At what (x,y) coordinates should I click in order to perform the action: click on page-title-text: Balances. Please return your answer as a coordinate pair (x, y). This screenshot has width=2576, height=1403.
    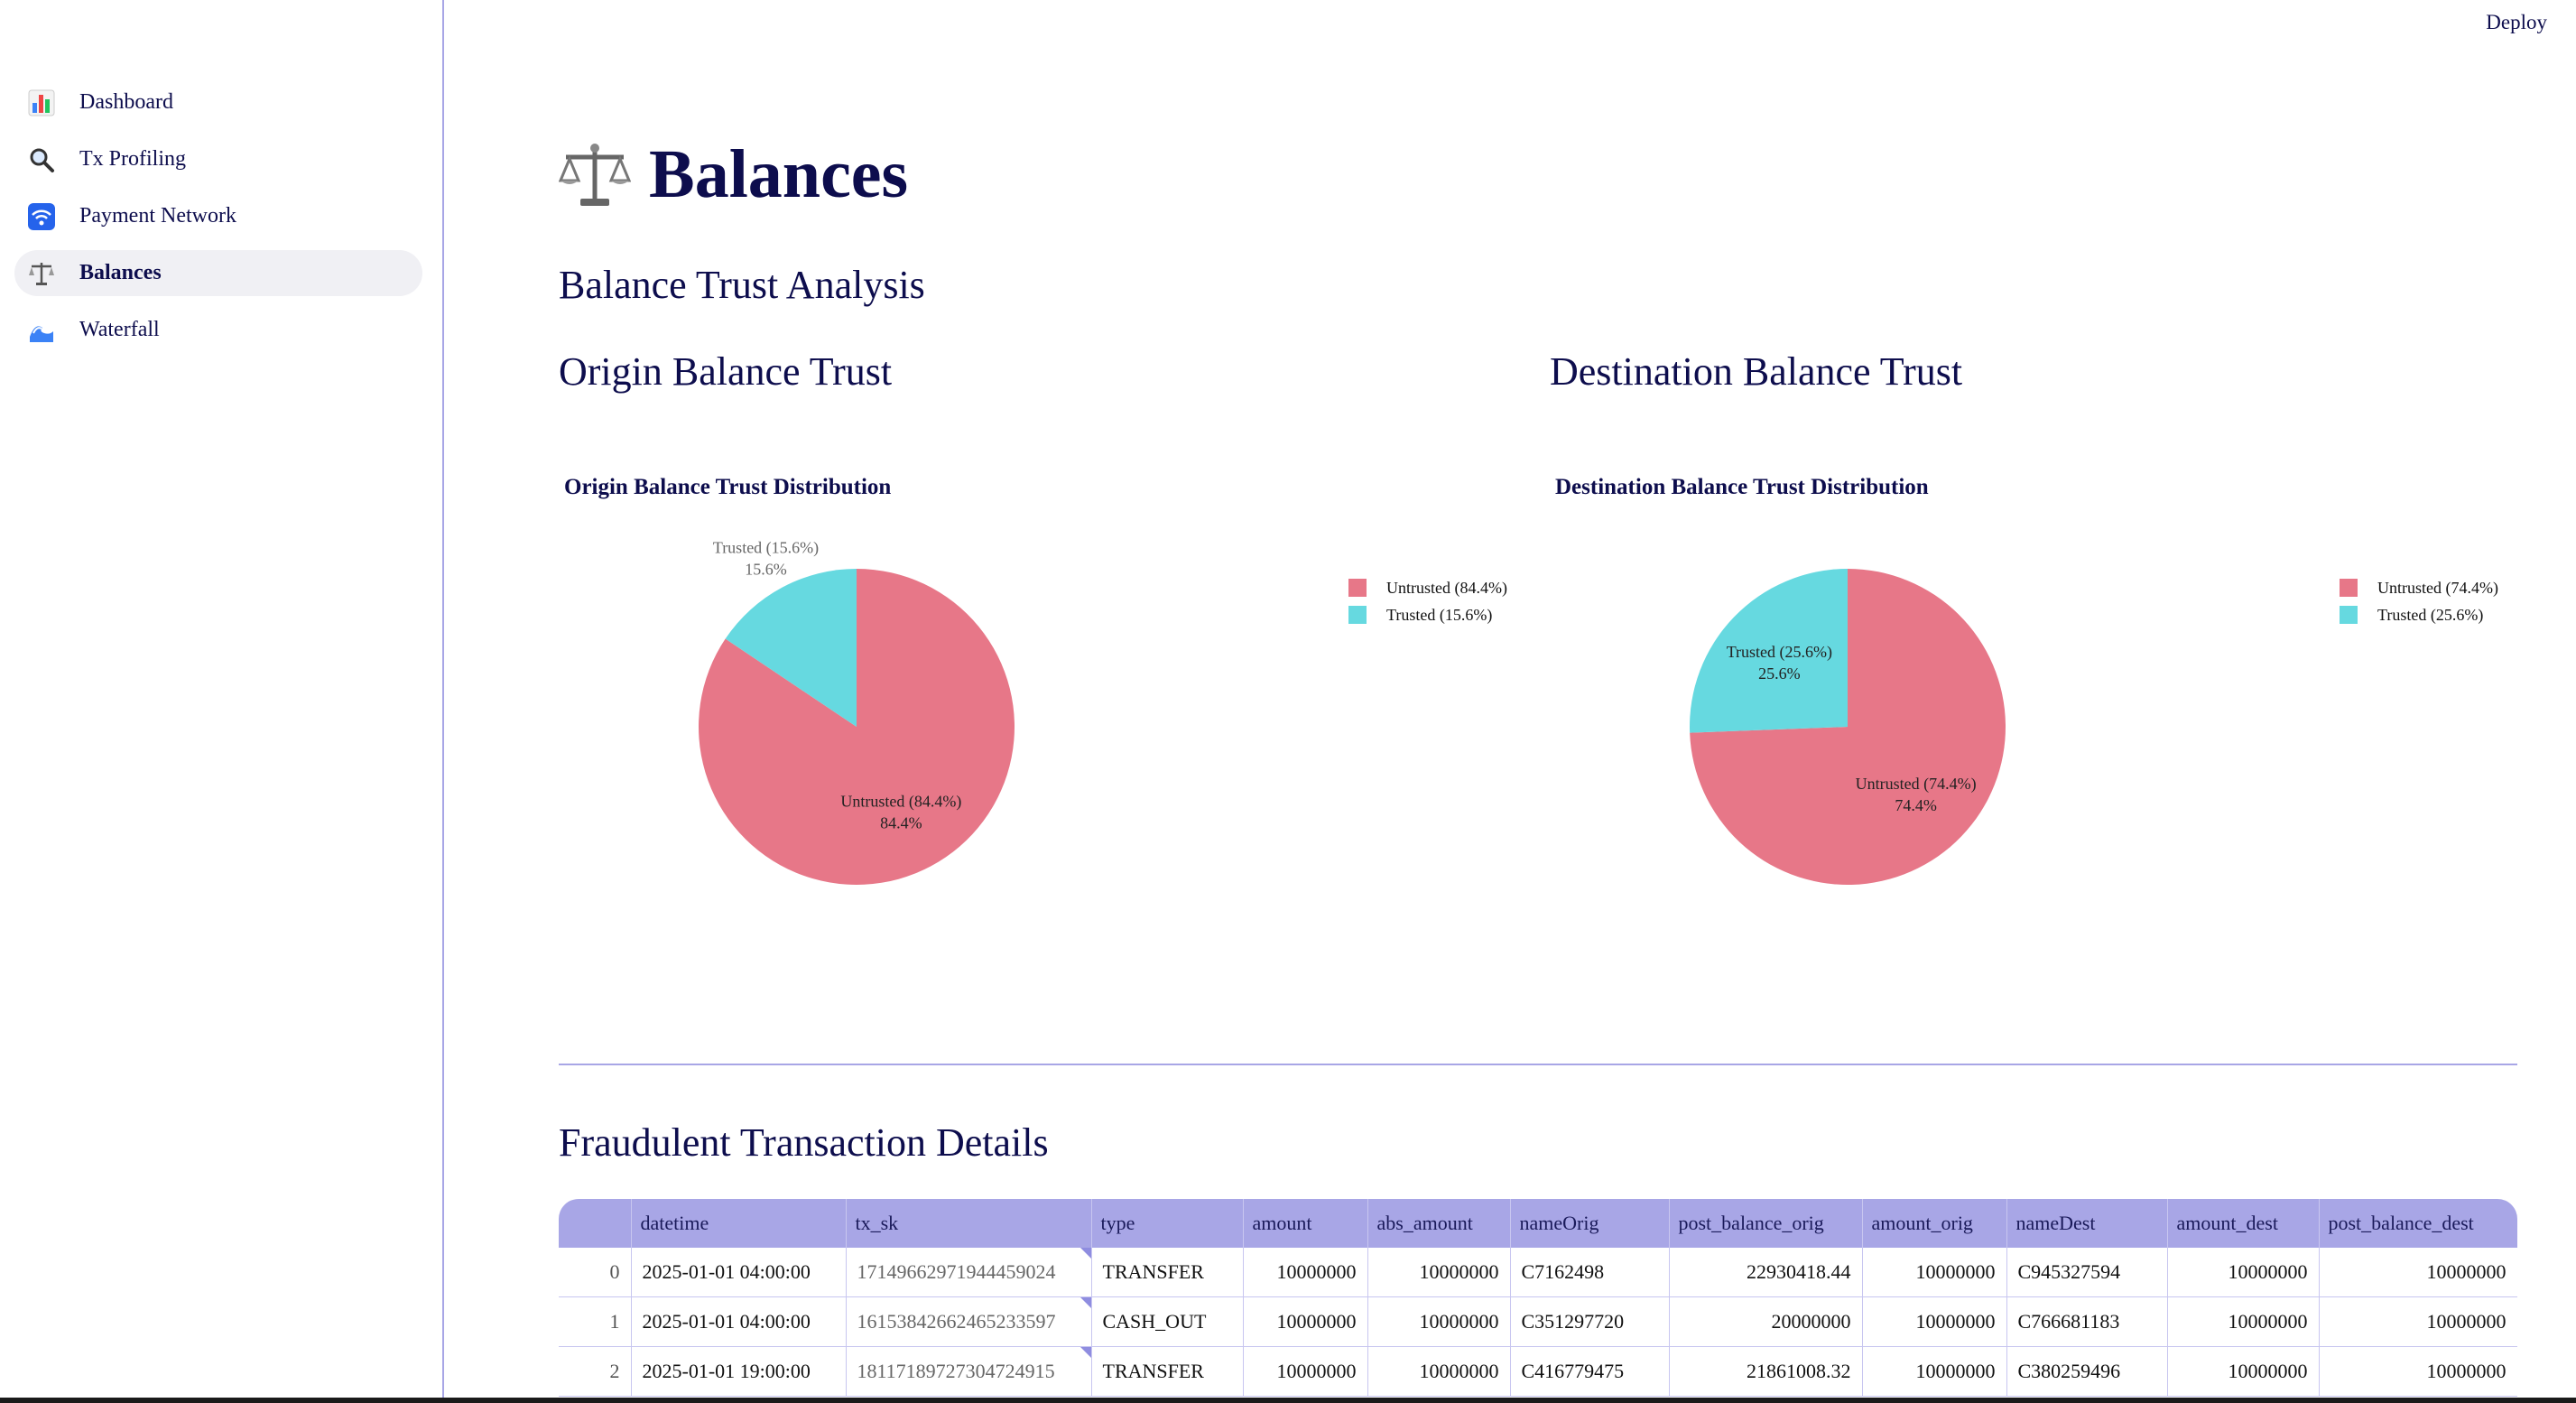
    Looking at the image, I should click on (779, 174).